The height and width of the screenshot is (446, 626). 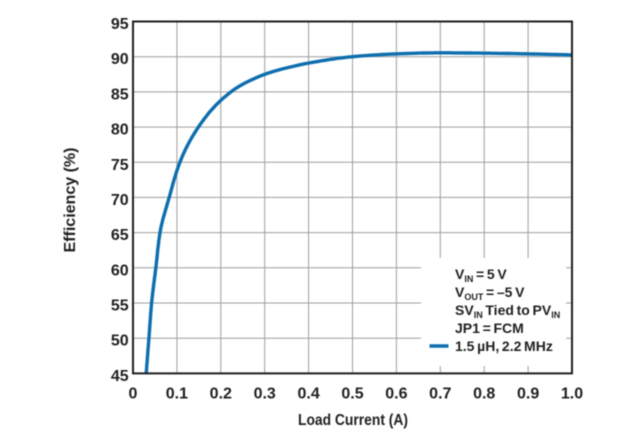 What do you see at coordinates (120, 94) in the screenshot?
I see `svg-text: 85` at bounding box center [120, 94].